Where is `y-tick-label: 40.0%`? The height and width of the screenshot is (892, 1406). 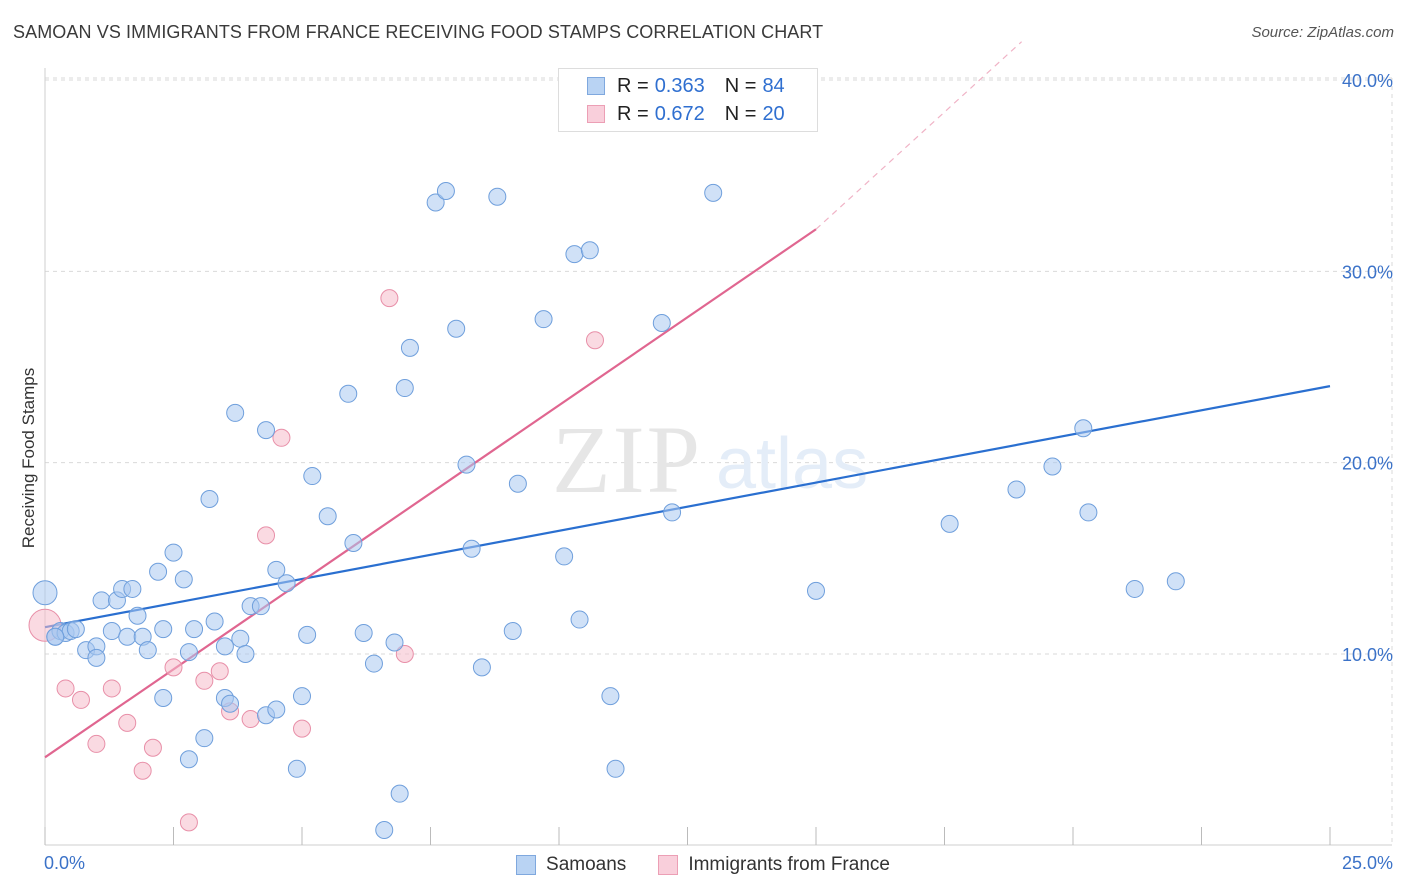 y-tick-label: 40.0% is located at coordinates (1367, 81).